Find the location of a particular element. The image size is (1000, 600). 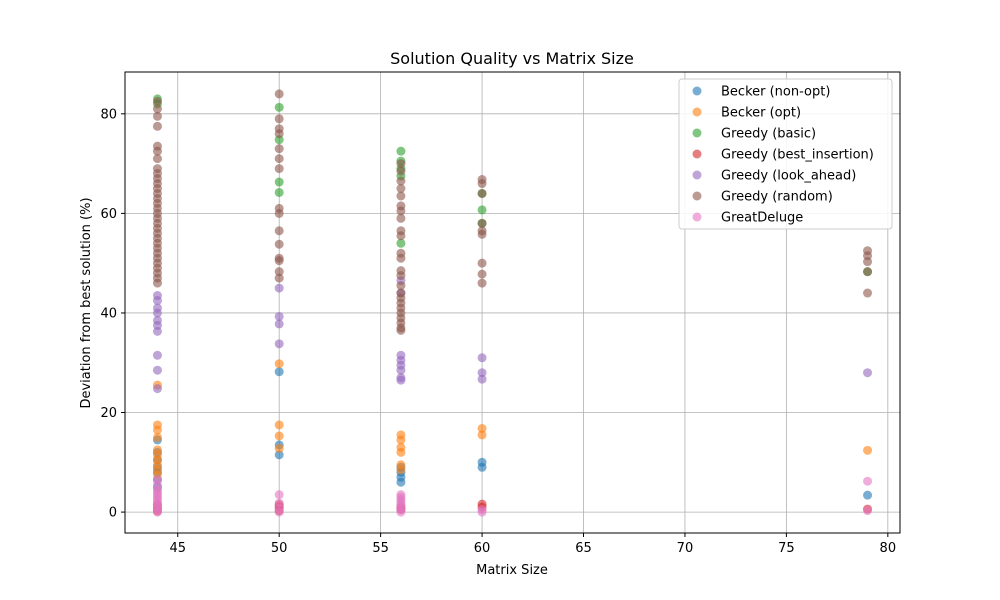

legend-label: Greedy (basic) is located at coordinates (768, 134).